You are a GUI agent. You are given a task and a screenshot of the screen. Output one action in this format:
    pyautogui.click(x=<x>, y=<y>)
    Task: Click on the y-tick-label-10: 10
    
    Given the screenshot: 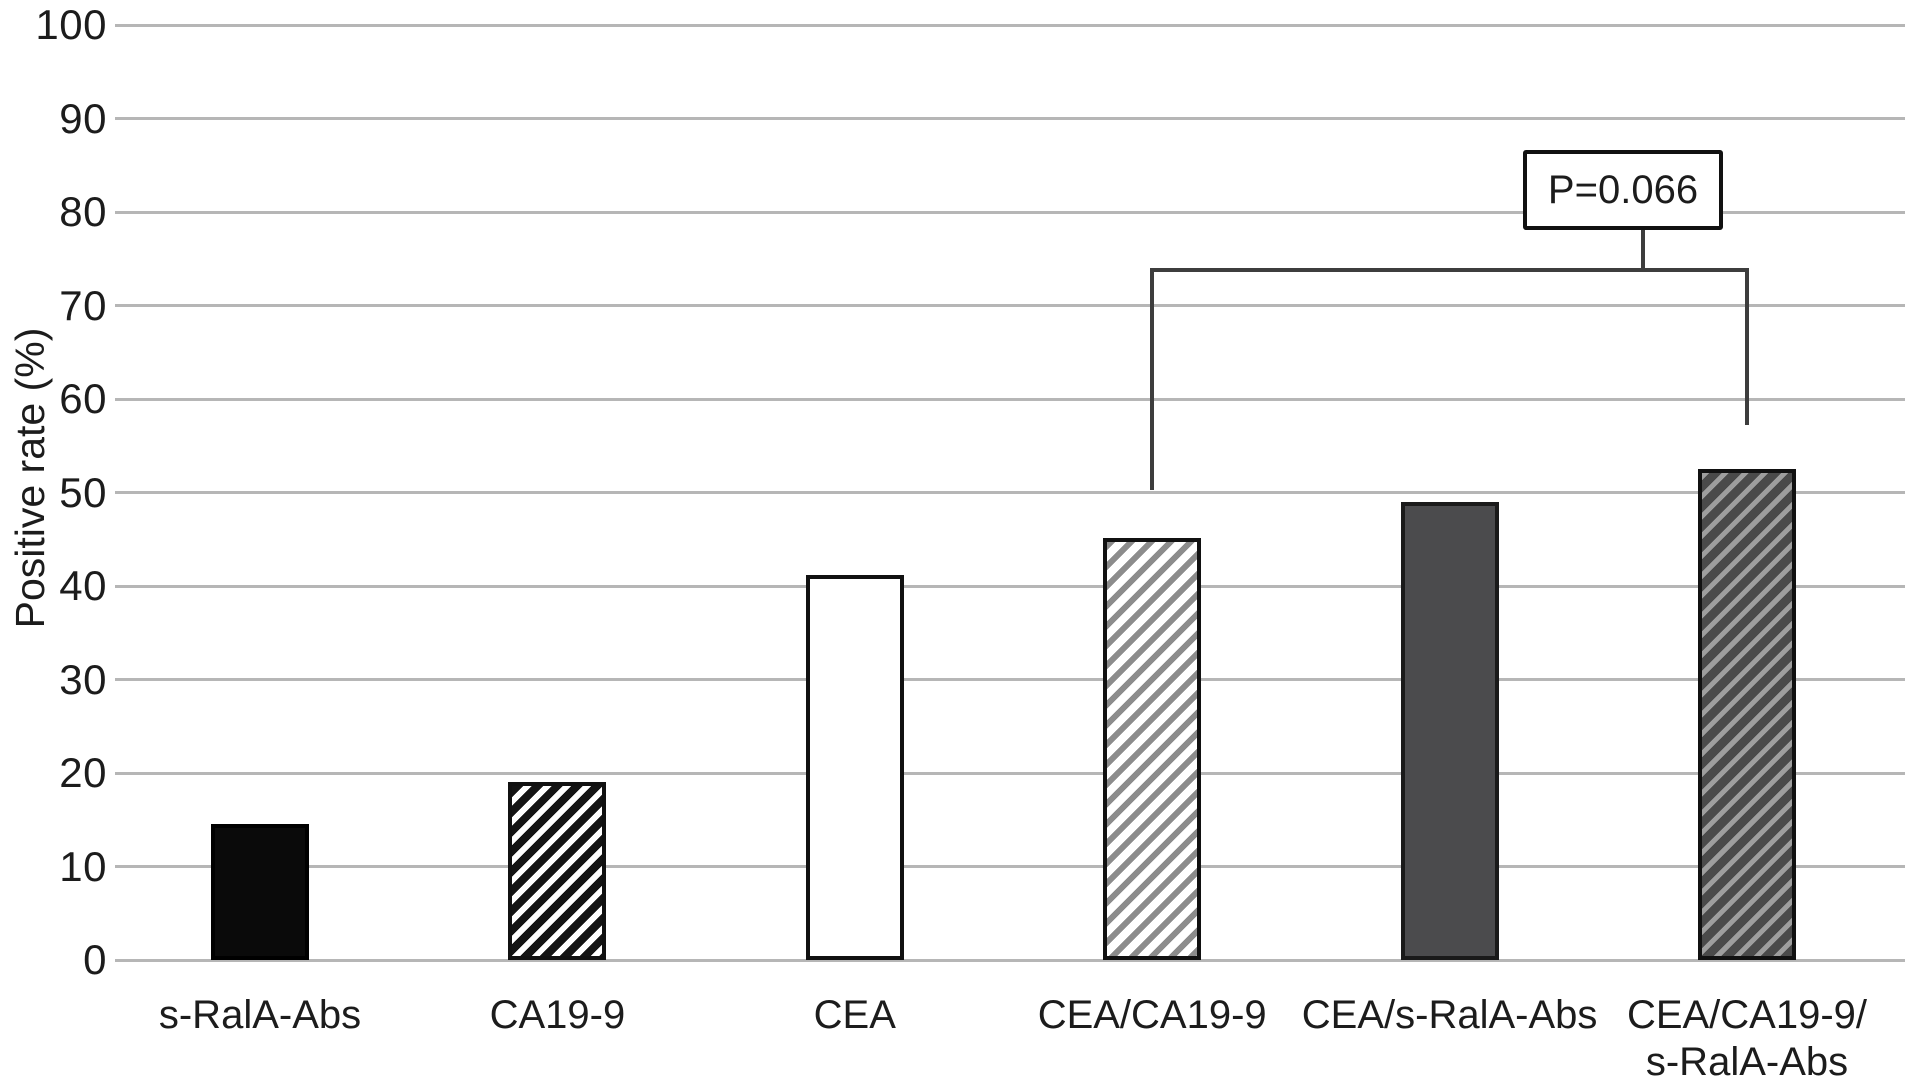 What is the action you would take?
    pyautogui.click(x=83, y=866)
    